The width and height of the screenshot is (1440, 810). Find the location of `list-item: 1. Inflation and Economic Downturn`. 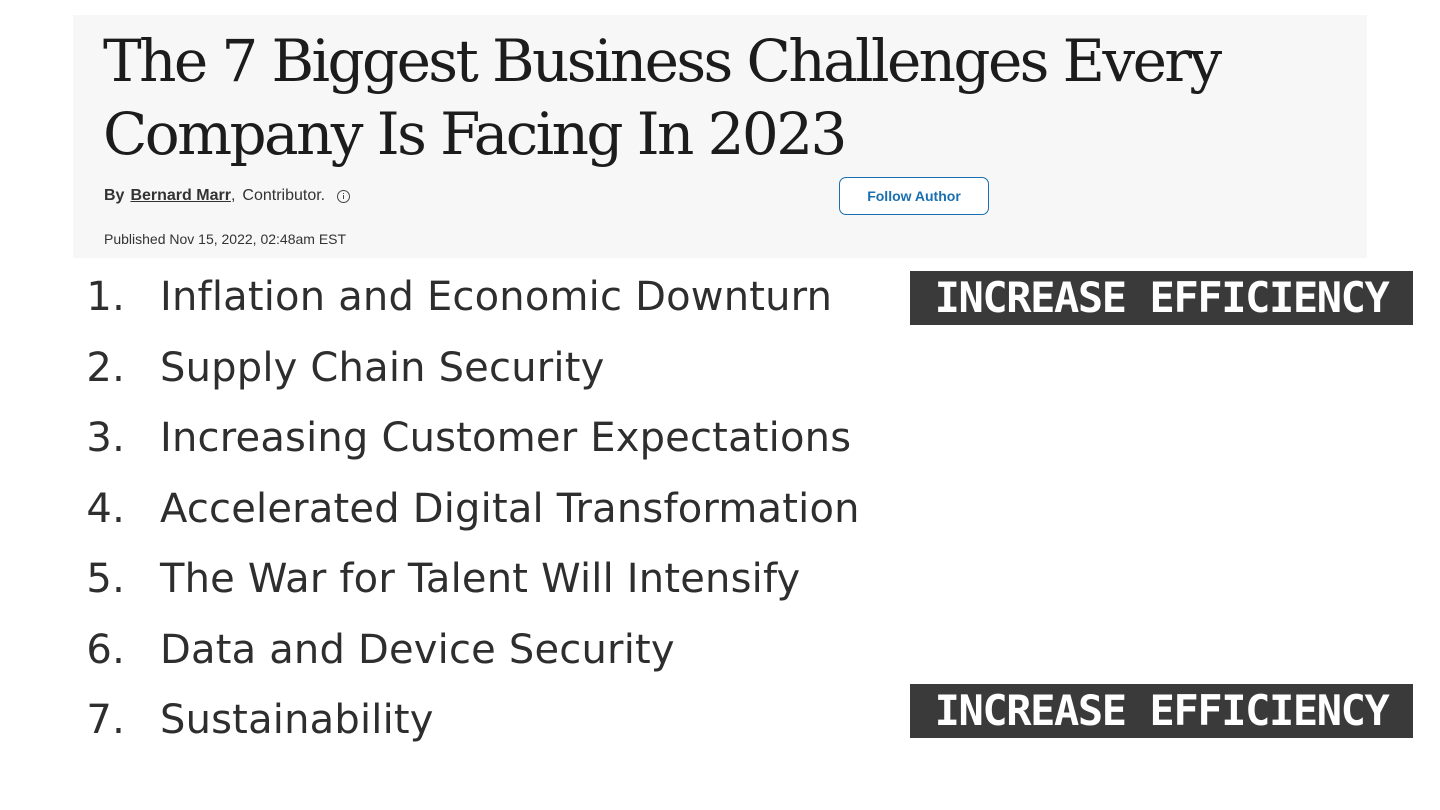

list-item: 1. Inflation and Economic Downturn is located at coordinates (416, 297).